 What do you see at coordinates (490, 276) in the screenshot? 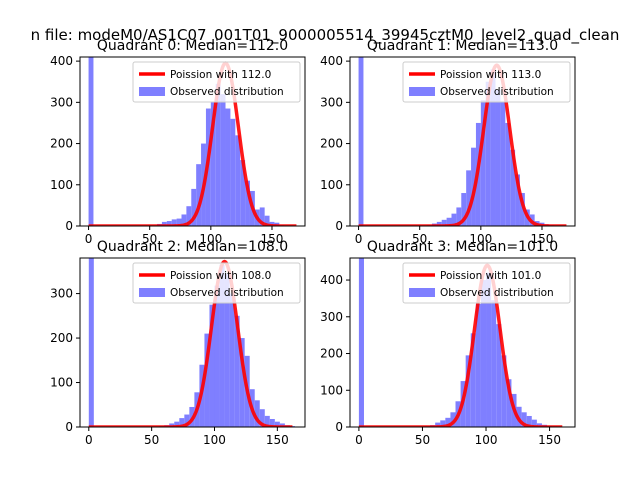
I see `legend-poisson-label: Poission with 101.0` at bounding box center [490, 276].